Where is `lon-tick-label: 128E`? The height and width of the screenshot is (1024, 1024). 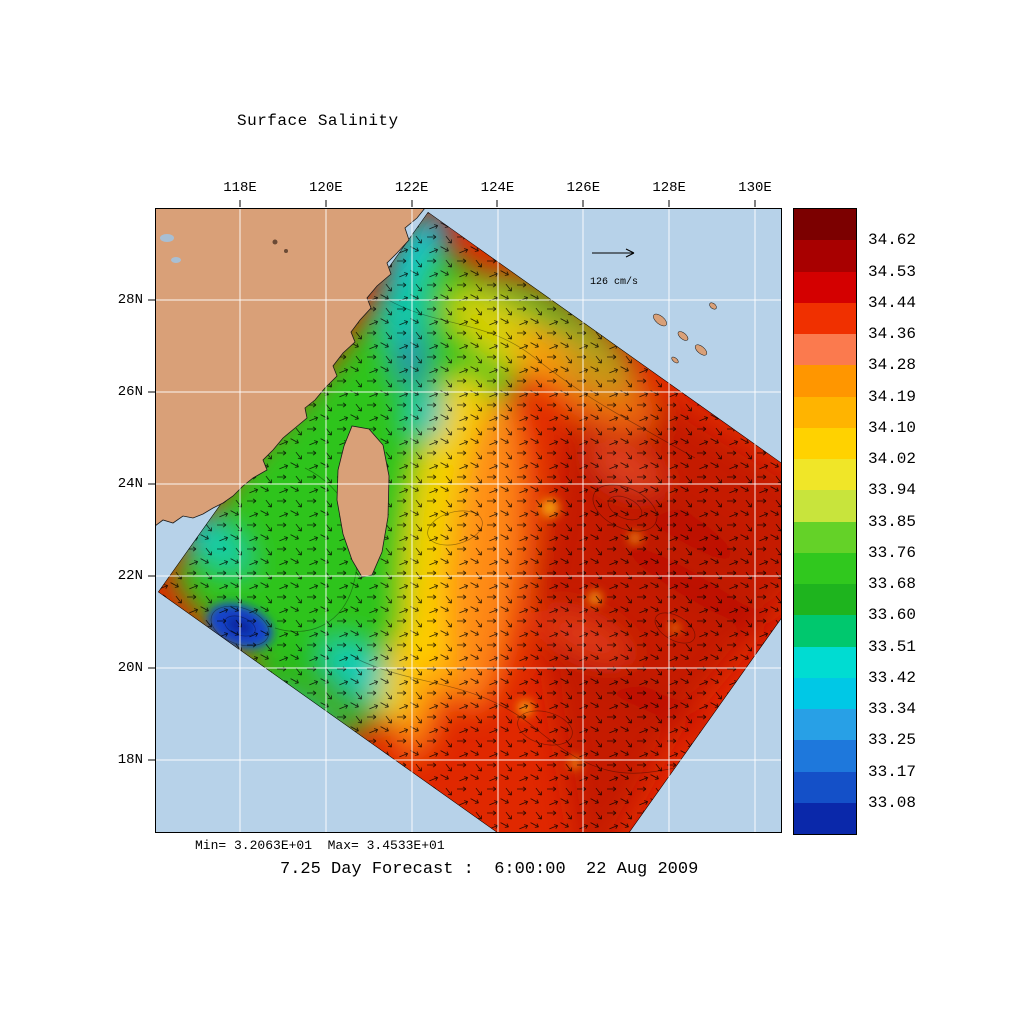
lon-tick-label: 128E is located at coordinates (669, 188).